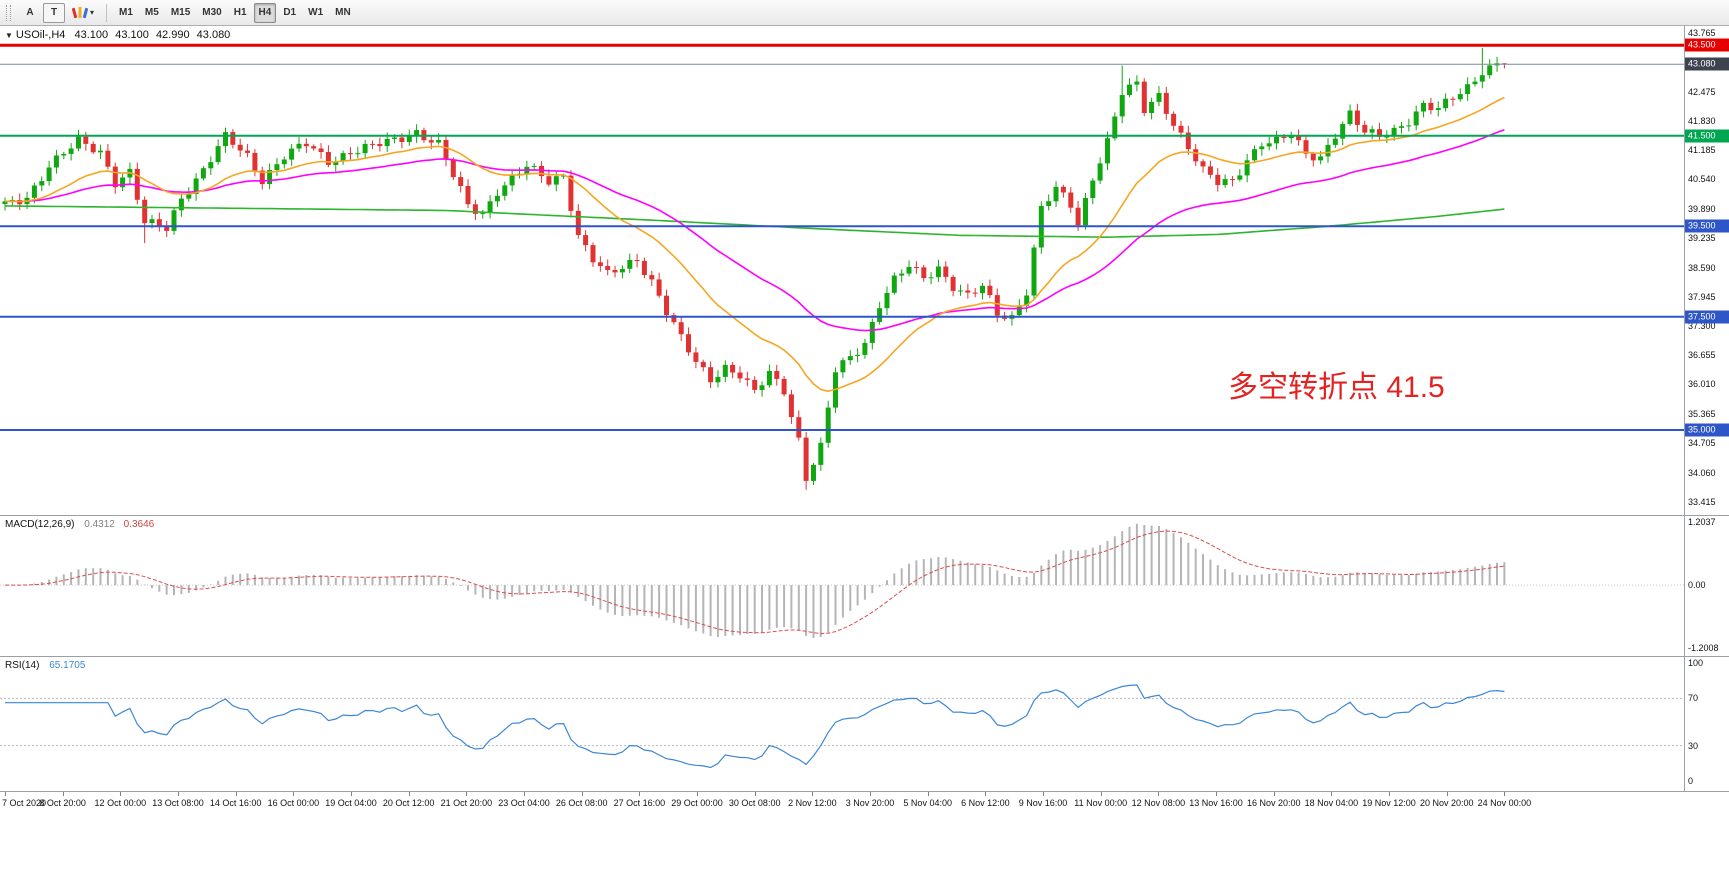 This screenshot has width=1729, height=894. Describe the element at coordinates (870, 803) in the screenshot. I see `time-label: 3 Nov 20:00` at that location.